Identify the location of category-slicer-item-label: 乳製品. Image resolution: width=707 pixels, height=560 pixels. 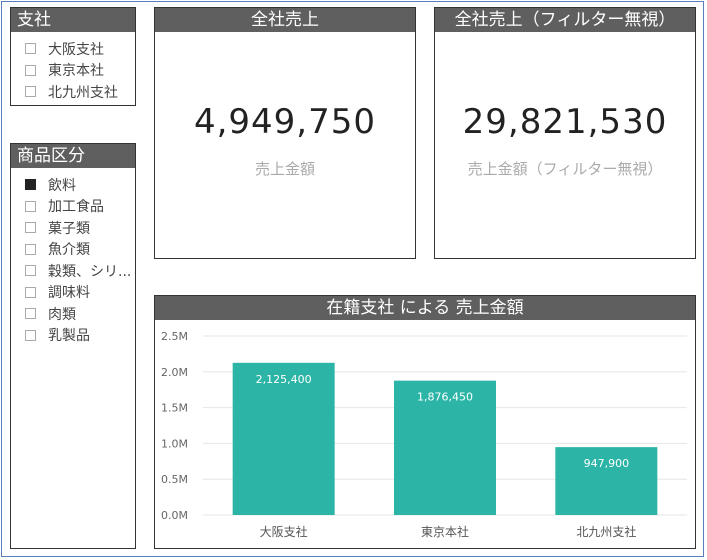
(69, 336).